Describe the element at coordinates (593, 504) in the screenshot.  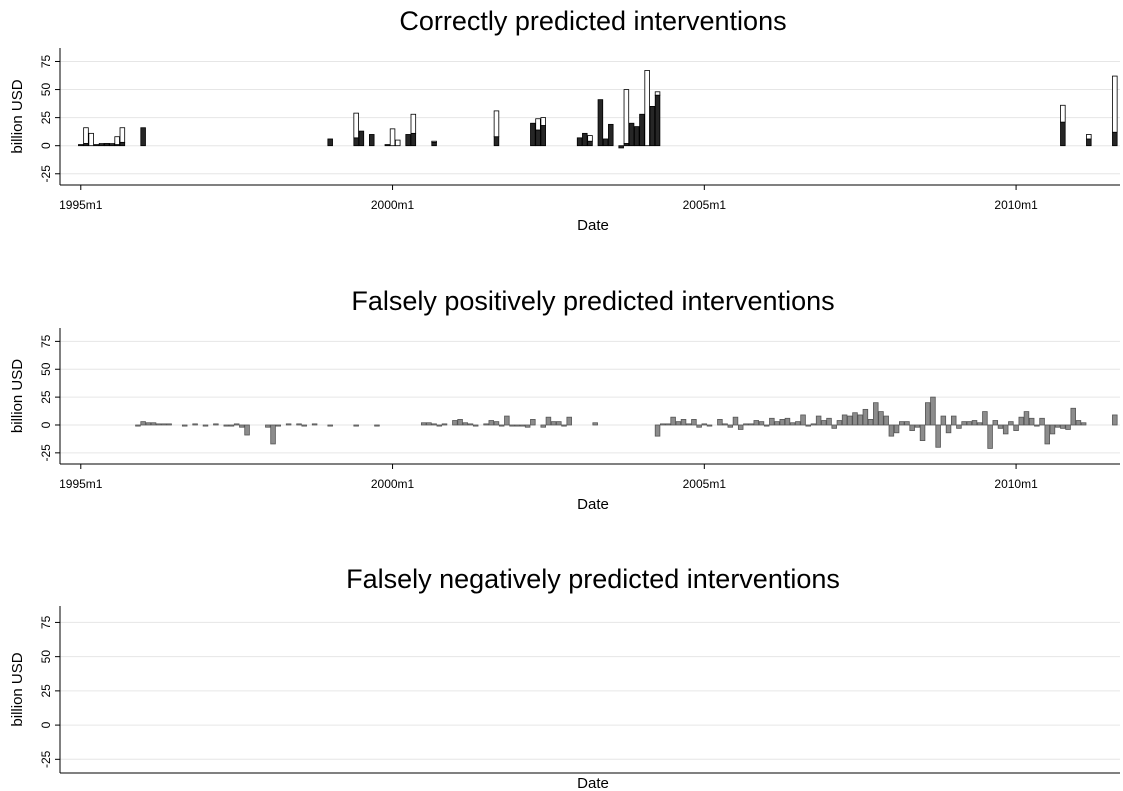
I see `x-axis-label: Date` at that location.